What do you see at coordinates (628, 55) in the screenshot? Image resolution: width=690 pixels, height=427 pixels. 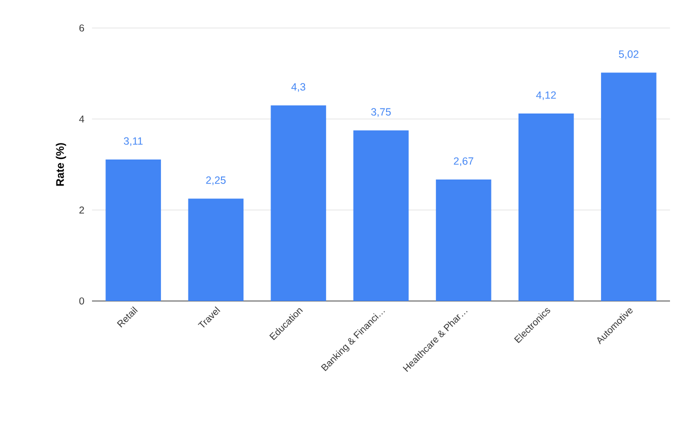 I see `data-label: 5,02` at bounding box center [628, 55].